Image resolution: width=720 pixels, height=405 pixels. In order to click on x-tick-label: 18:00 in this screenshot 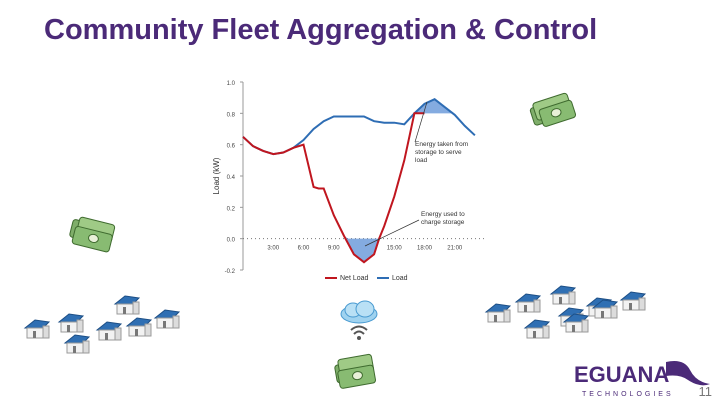, I will do `click(425, 249)`.